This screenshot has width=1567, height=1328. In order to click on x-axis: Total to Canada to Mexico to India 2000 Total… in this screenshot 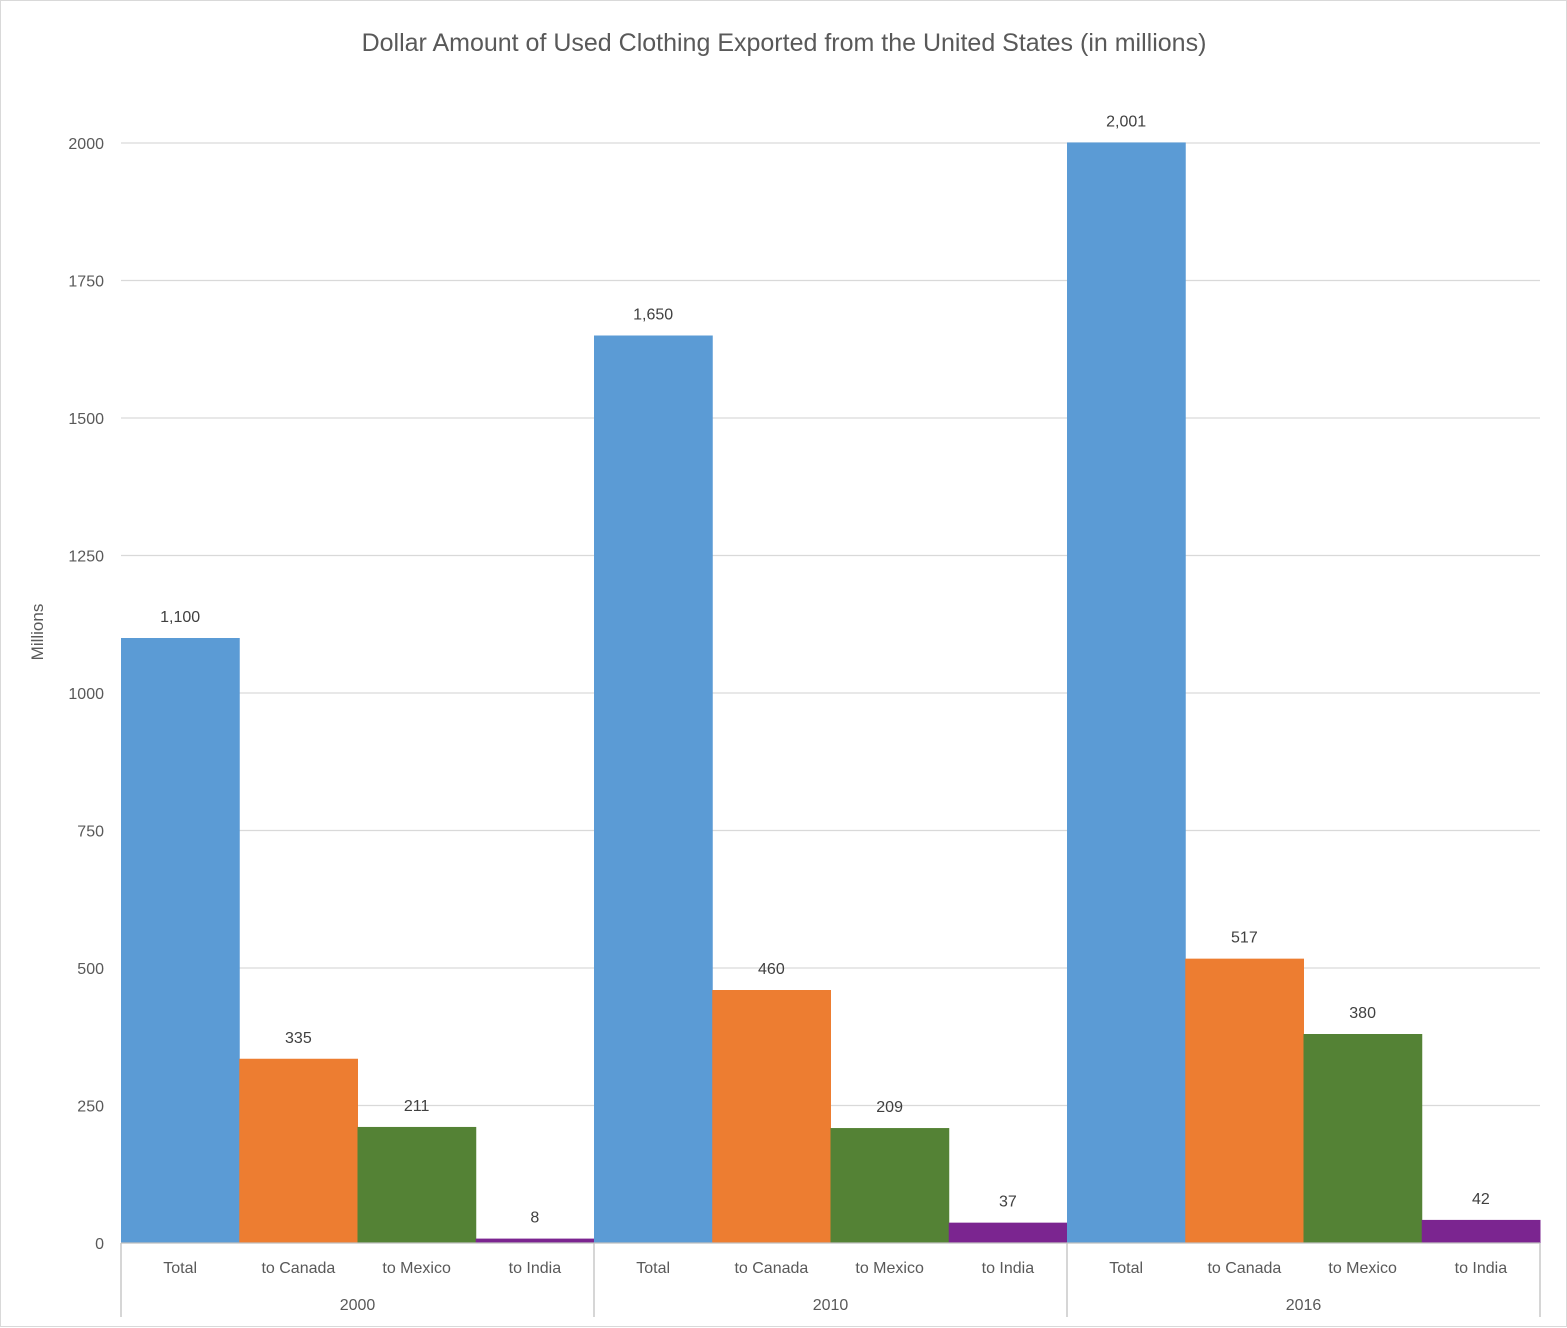, I will do `click(830, 1279)`.